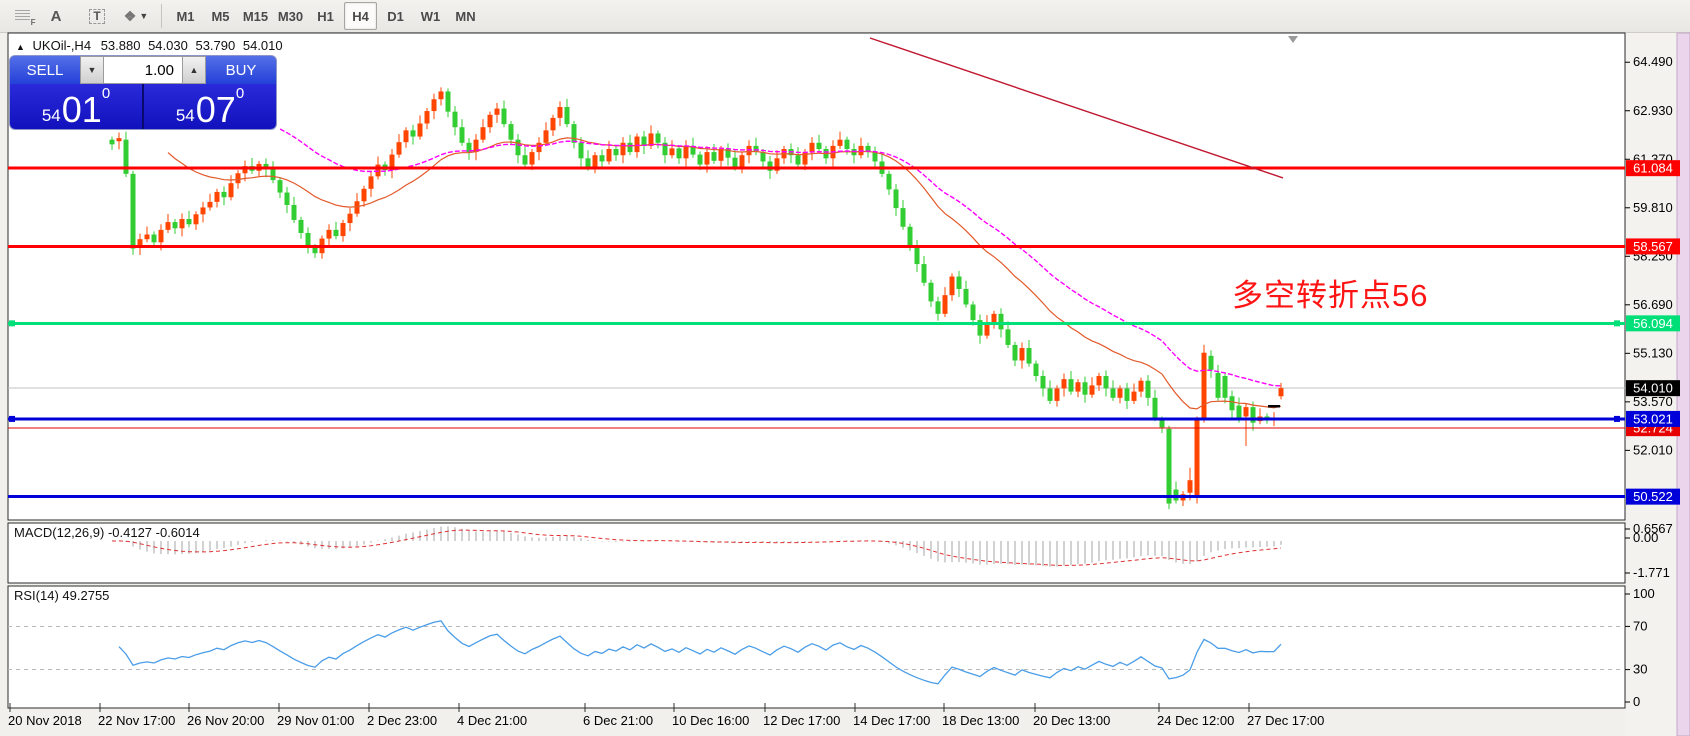  I want to click on time-tick-label: 22 Nov 17:00, so click(136, 720).